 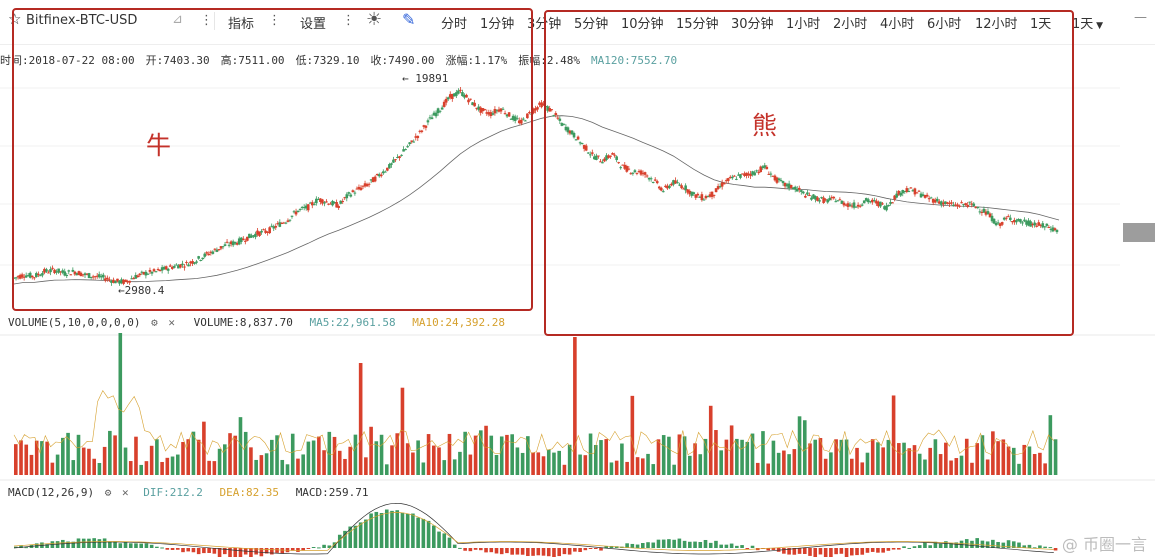 I want to click on draw-pen-icon: ✎, so click(x=409, y=19).